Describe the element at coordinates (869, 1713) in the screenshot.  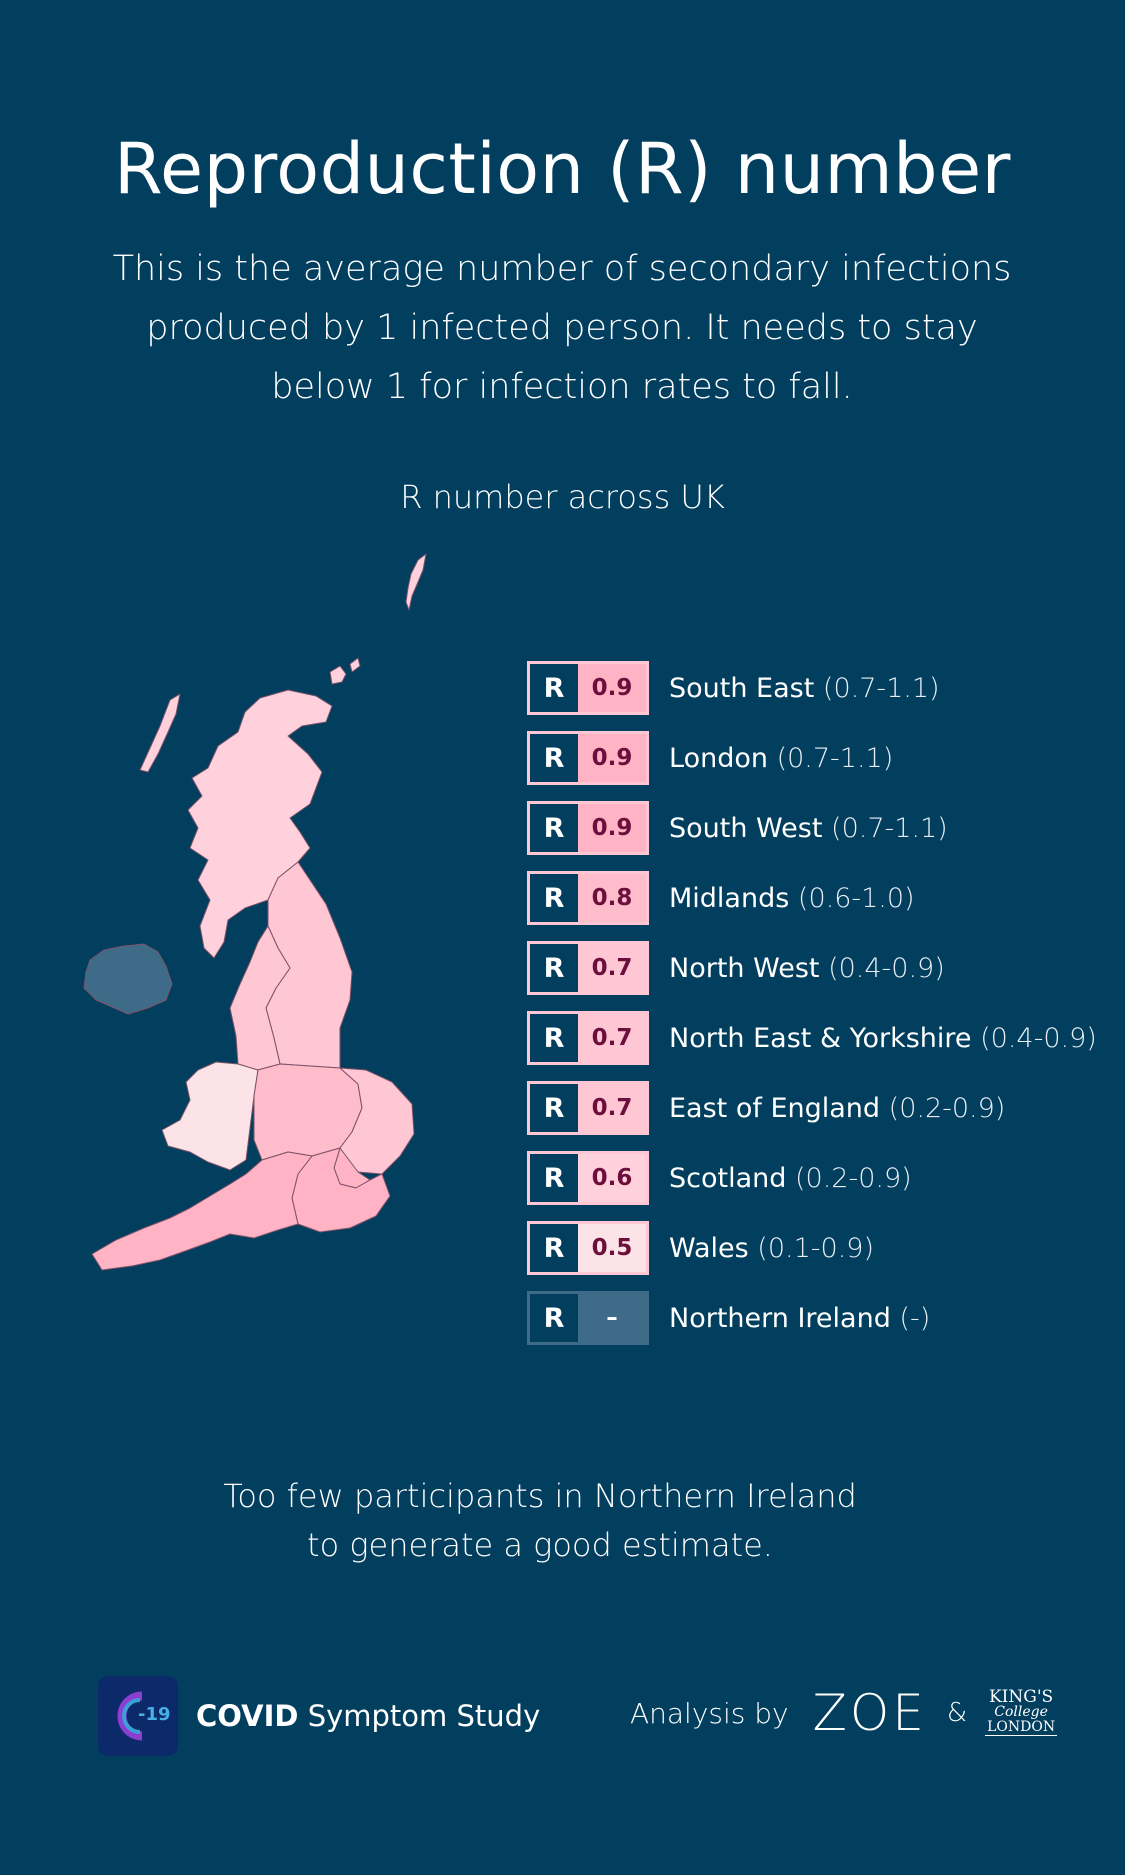
I see `zoe-logo: ZOE` at that location.